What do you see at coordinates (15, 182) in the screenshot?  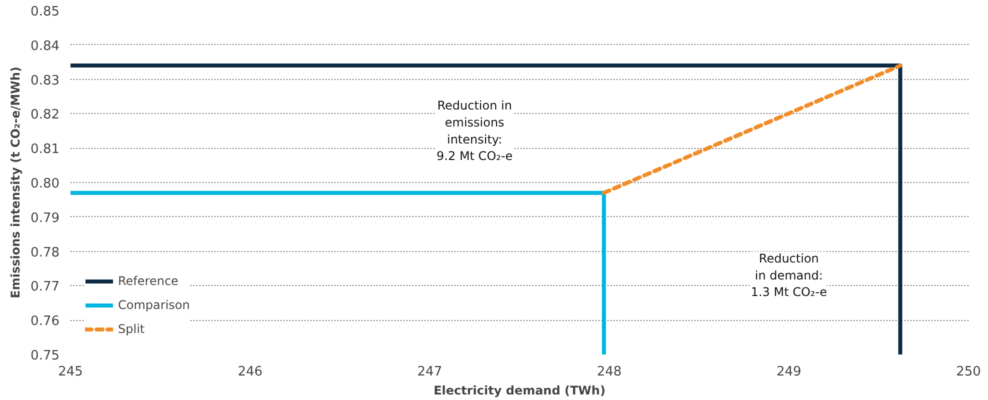 I see `y-axis-title: Emissions intensity (t CO₂-e/MWh)` at bounding box center [15, 182].